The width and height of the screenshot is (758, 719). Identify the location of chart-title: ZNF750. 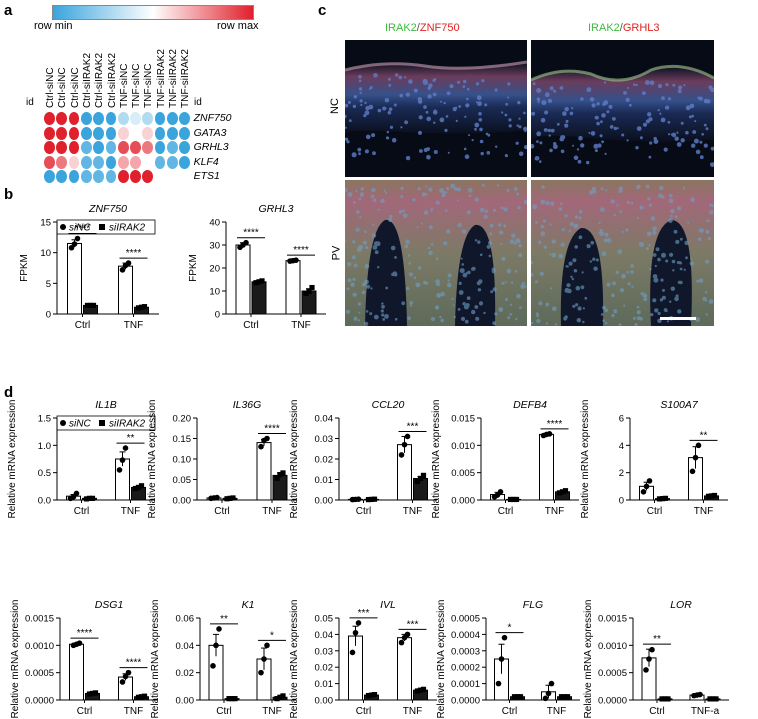
(107, 209).